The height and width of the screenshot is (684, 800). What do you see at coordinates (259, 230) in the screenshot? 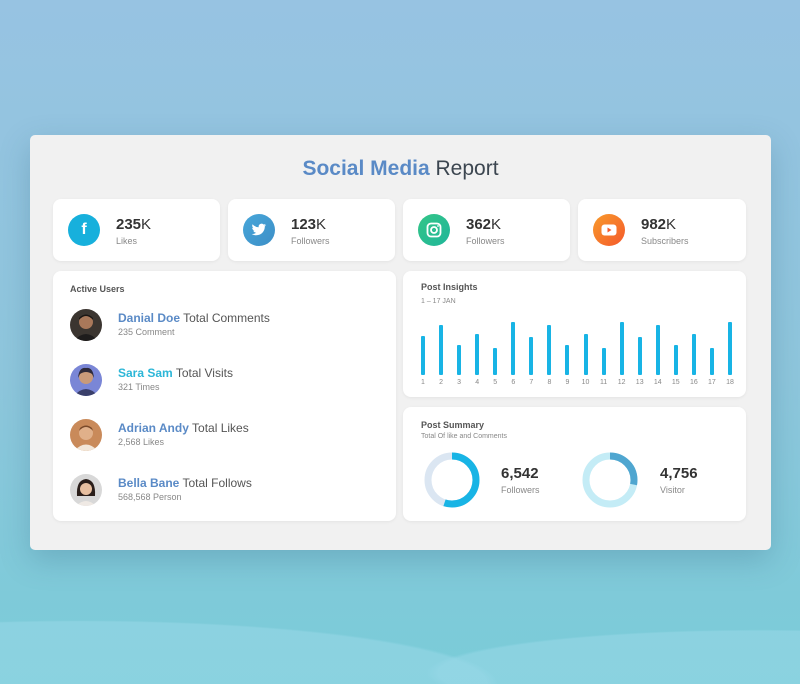
I see `twitter-icon` at bounding box center [259, 230].